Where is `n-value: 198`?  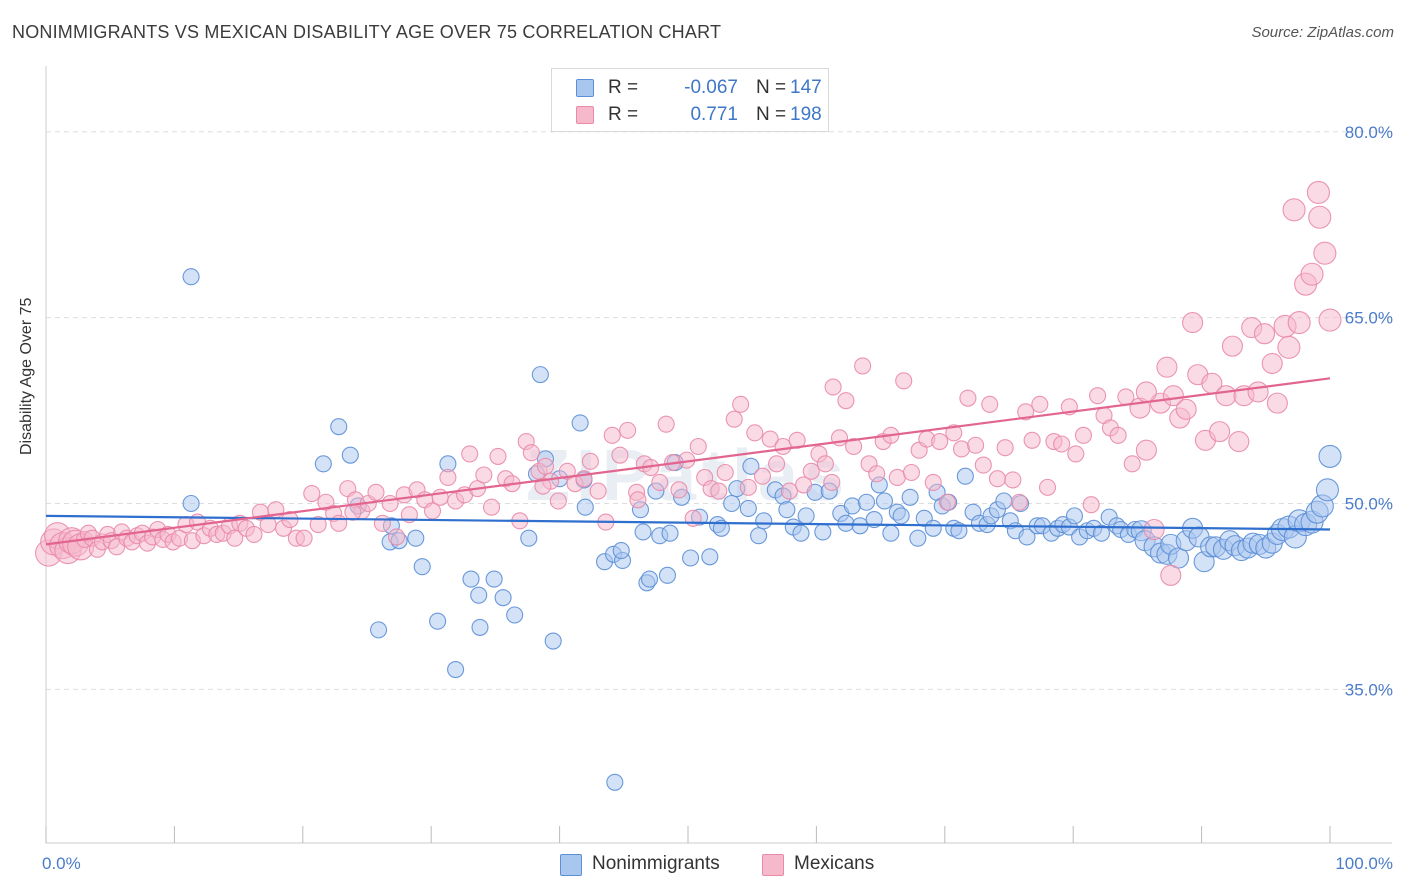 n-value: 198 is located at coordinates (806, 114).